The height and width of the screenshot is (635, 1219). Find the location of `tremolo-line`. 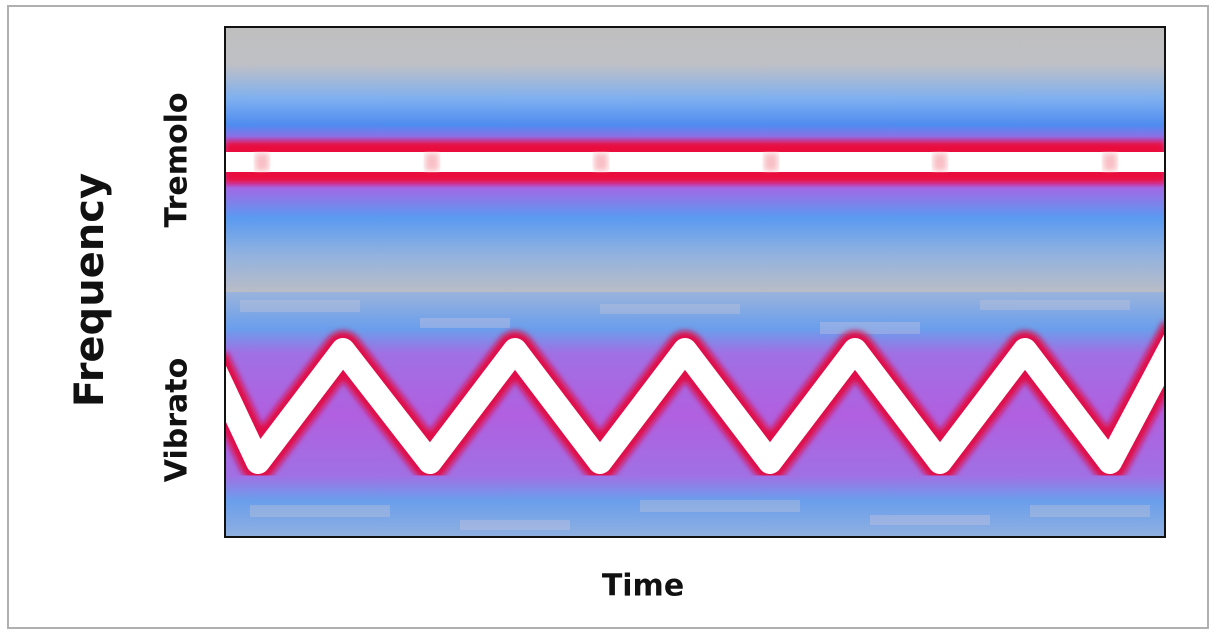

tremolo-line is located at coordinates (695, 162).